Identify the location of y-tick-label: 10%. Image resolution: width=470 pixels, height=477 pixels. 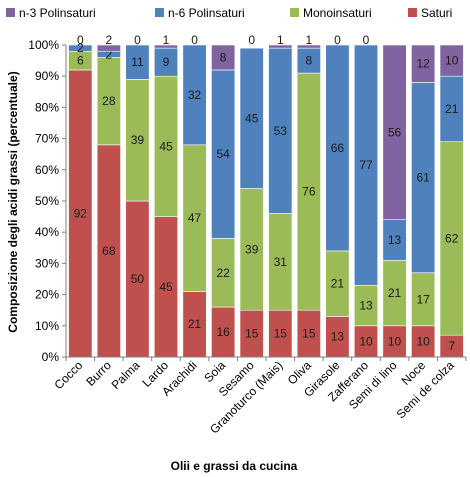
(47, 326).